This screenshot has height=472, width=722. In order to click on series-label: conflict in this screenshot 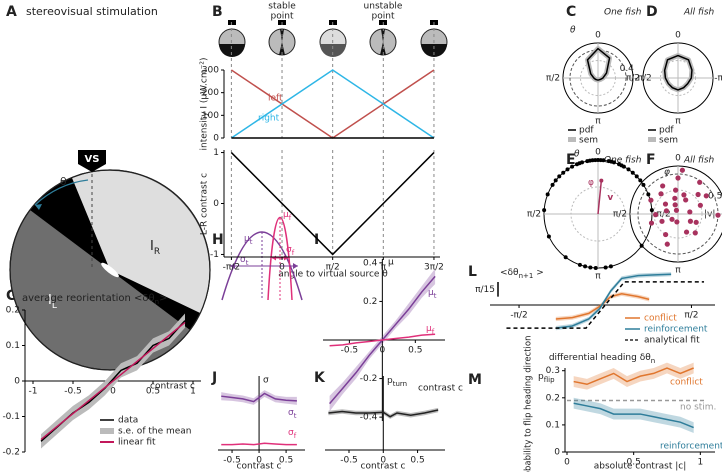, I will do `click(686, 383)`.